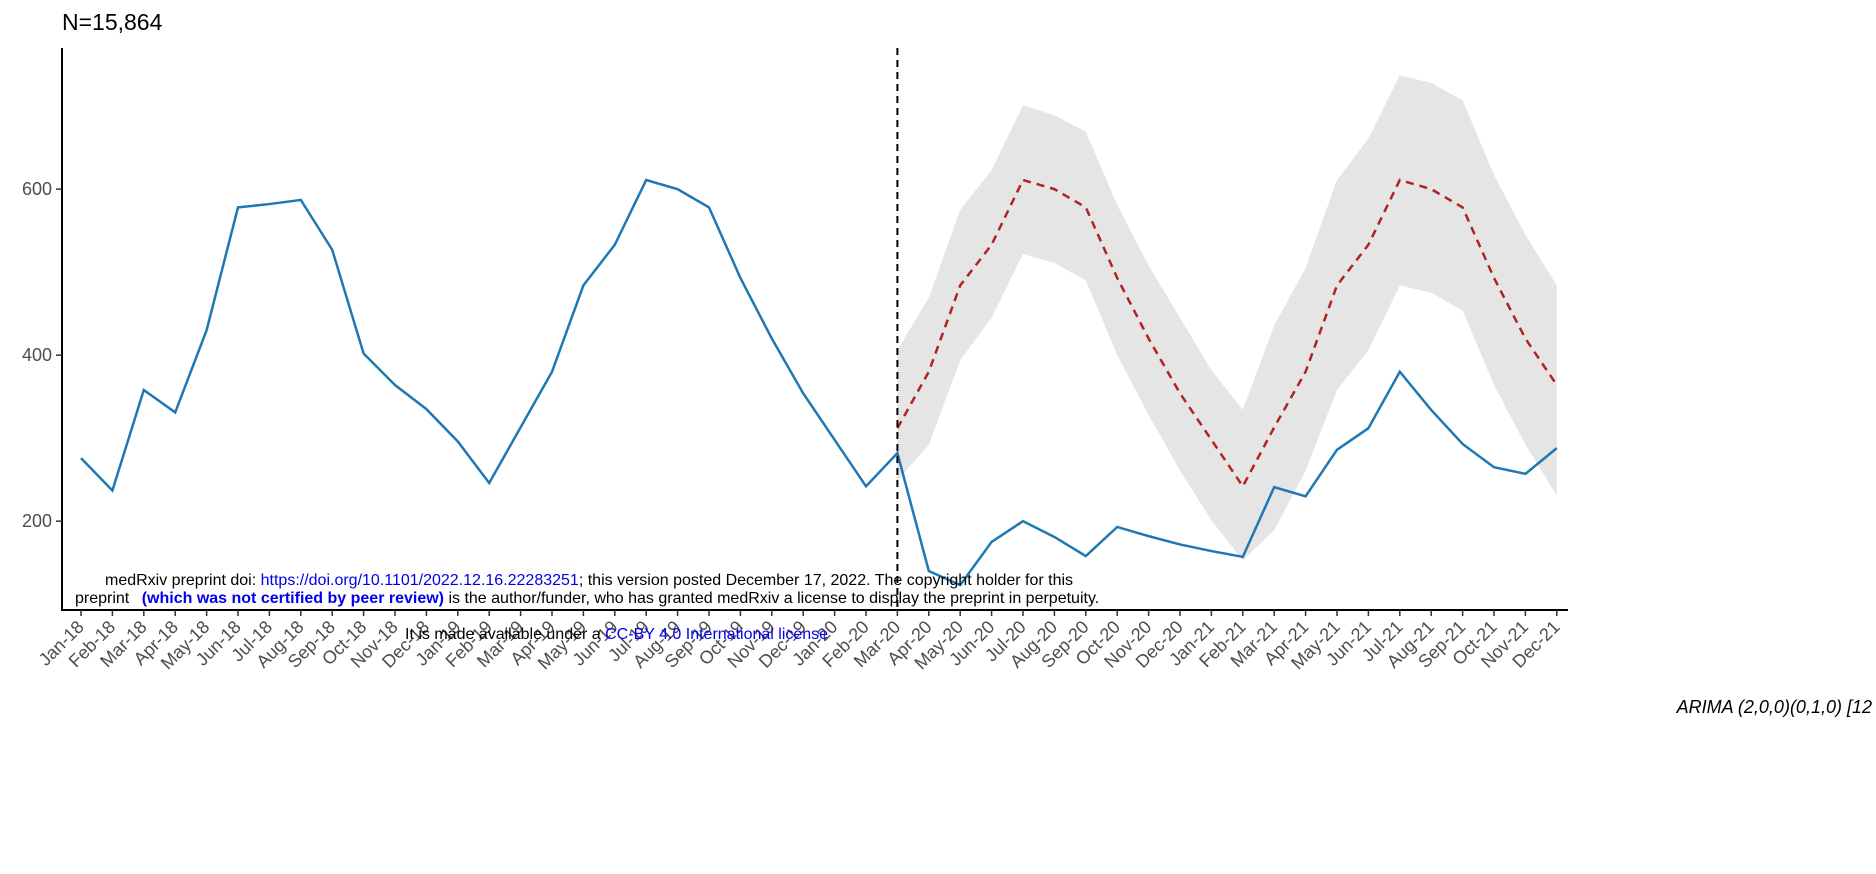 The image size is (1876, 874). What do you see at coordinates (37, 355) in the screenshot?
I see `y-tick-label: 400` at bounding box center [37, 355].